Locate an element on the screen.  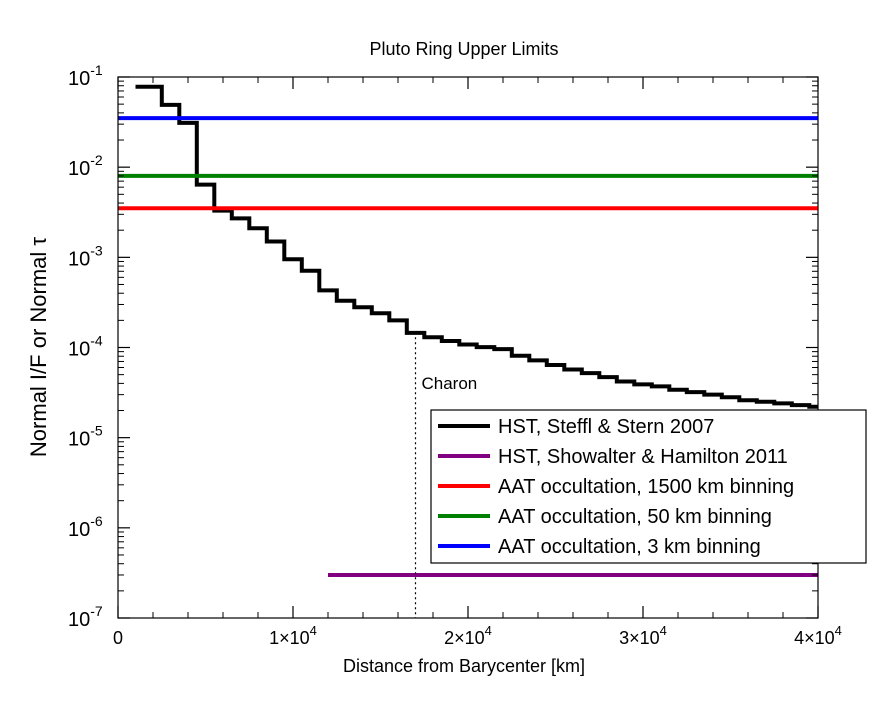
y-tick-label: 10⁻² is located at coordinates (85, 166).